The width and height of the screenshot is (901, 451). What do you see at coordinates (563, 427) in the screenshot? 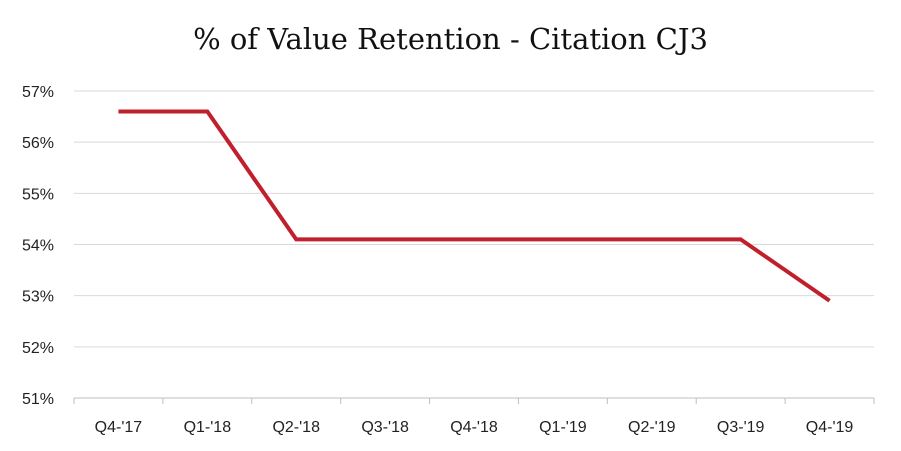
I see `x-tick-label: Q1-'19` at bounding box center [563, 427].